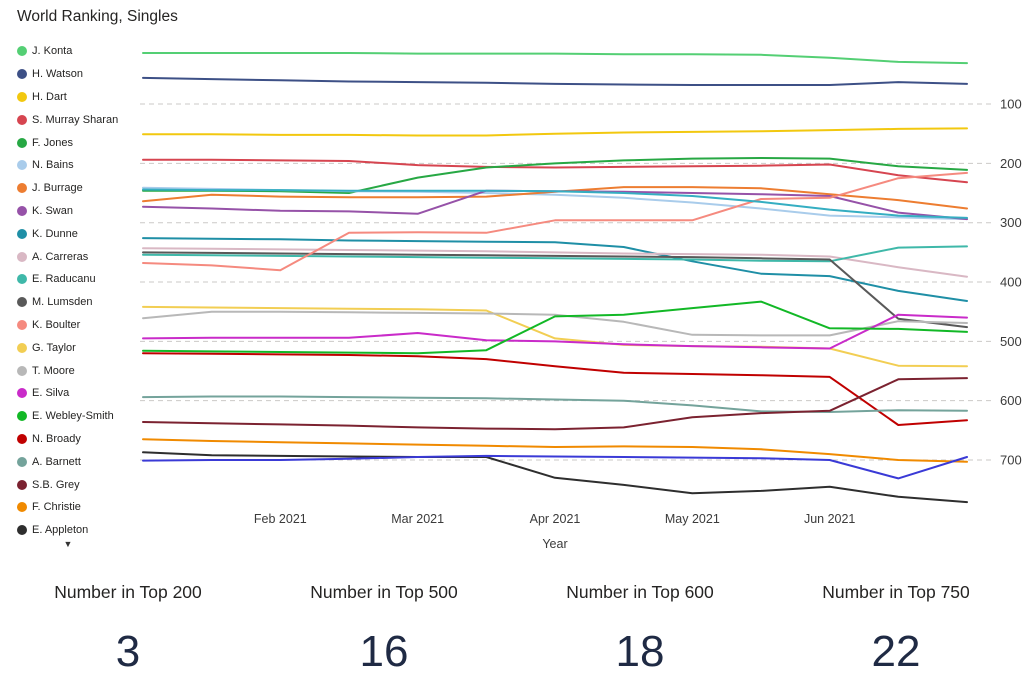  I want to click on series-line-a-barnett, so click(555, 404).